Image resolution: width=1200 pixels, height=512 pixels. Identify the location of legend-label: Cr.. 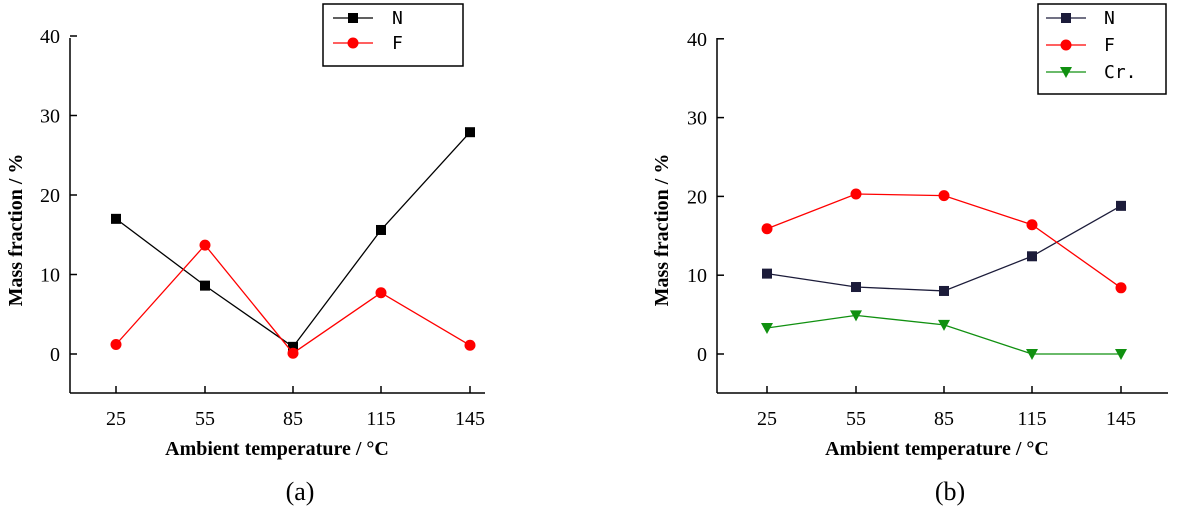
(1120, 72).